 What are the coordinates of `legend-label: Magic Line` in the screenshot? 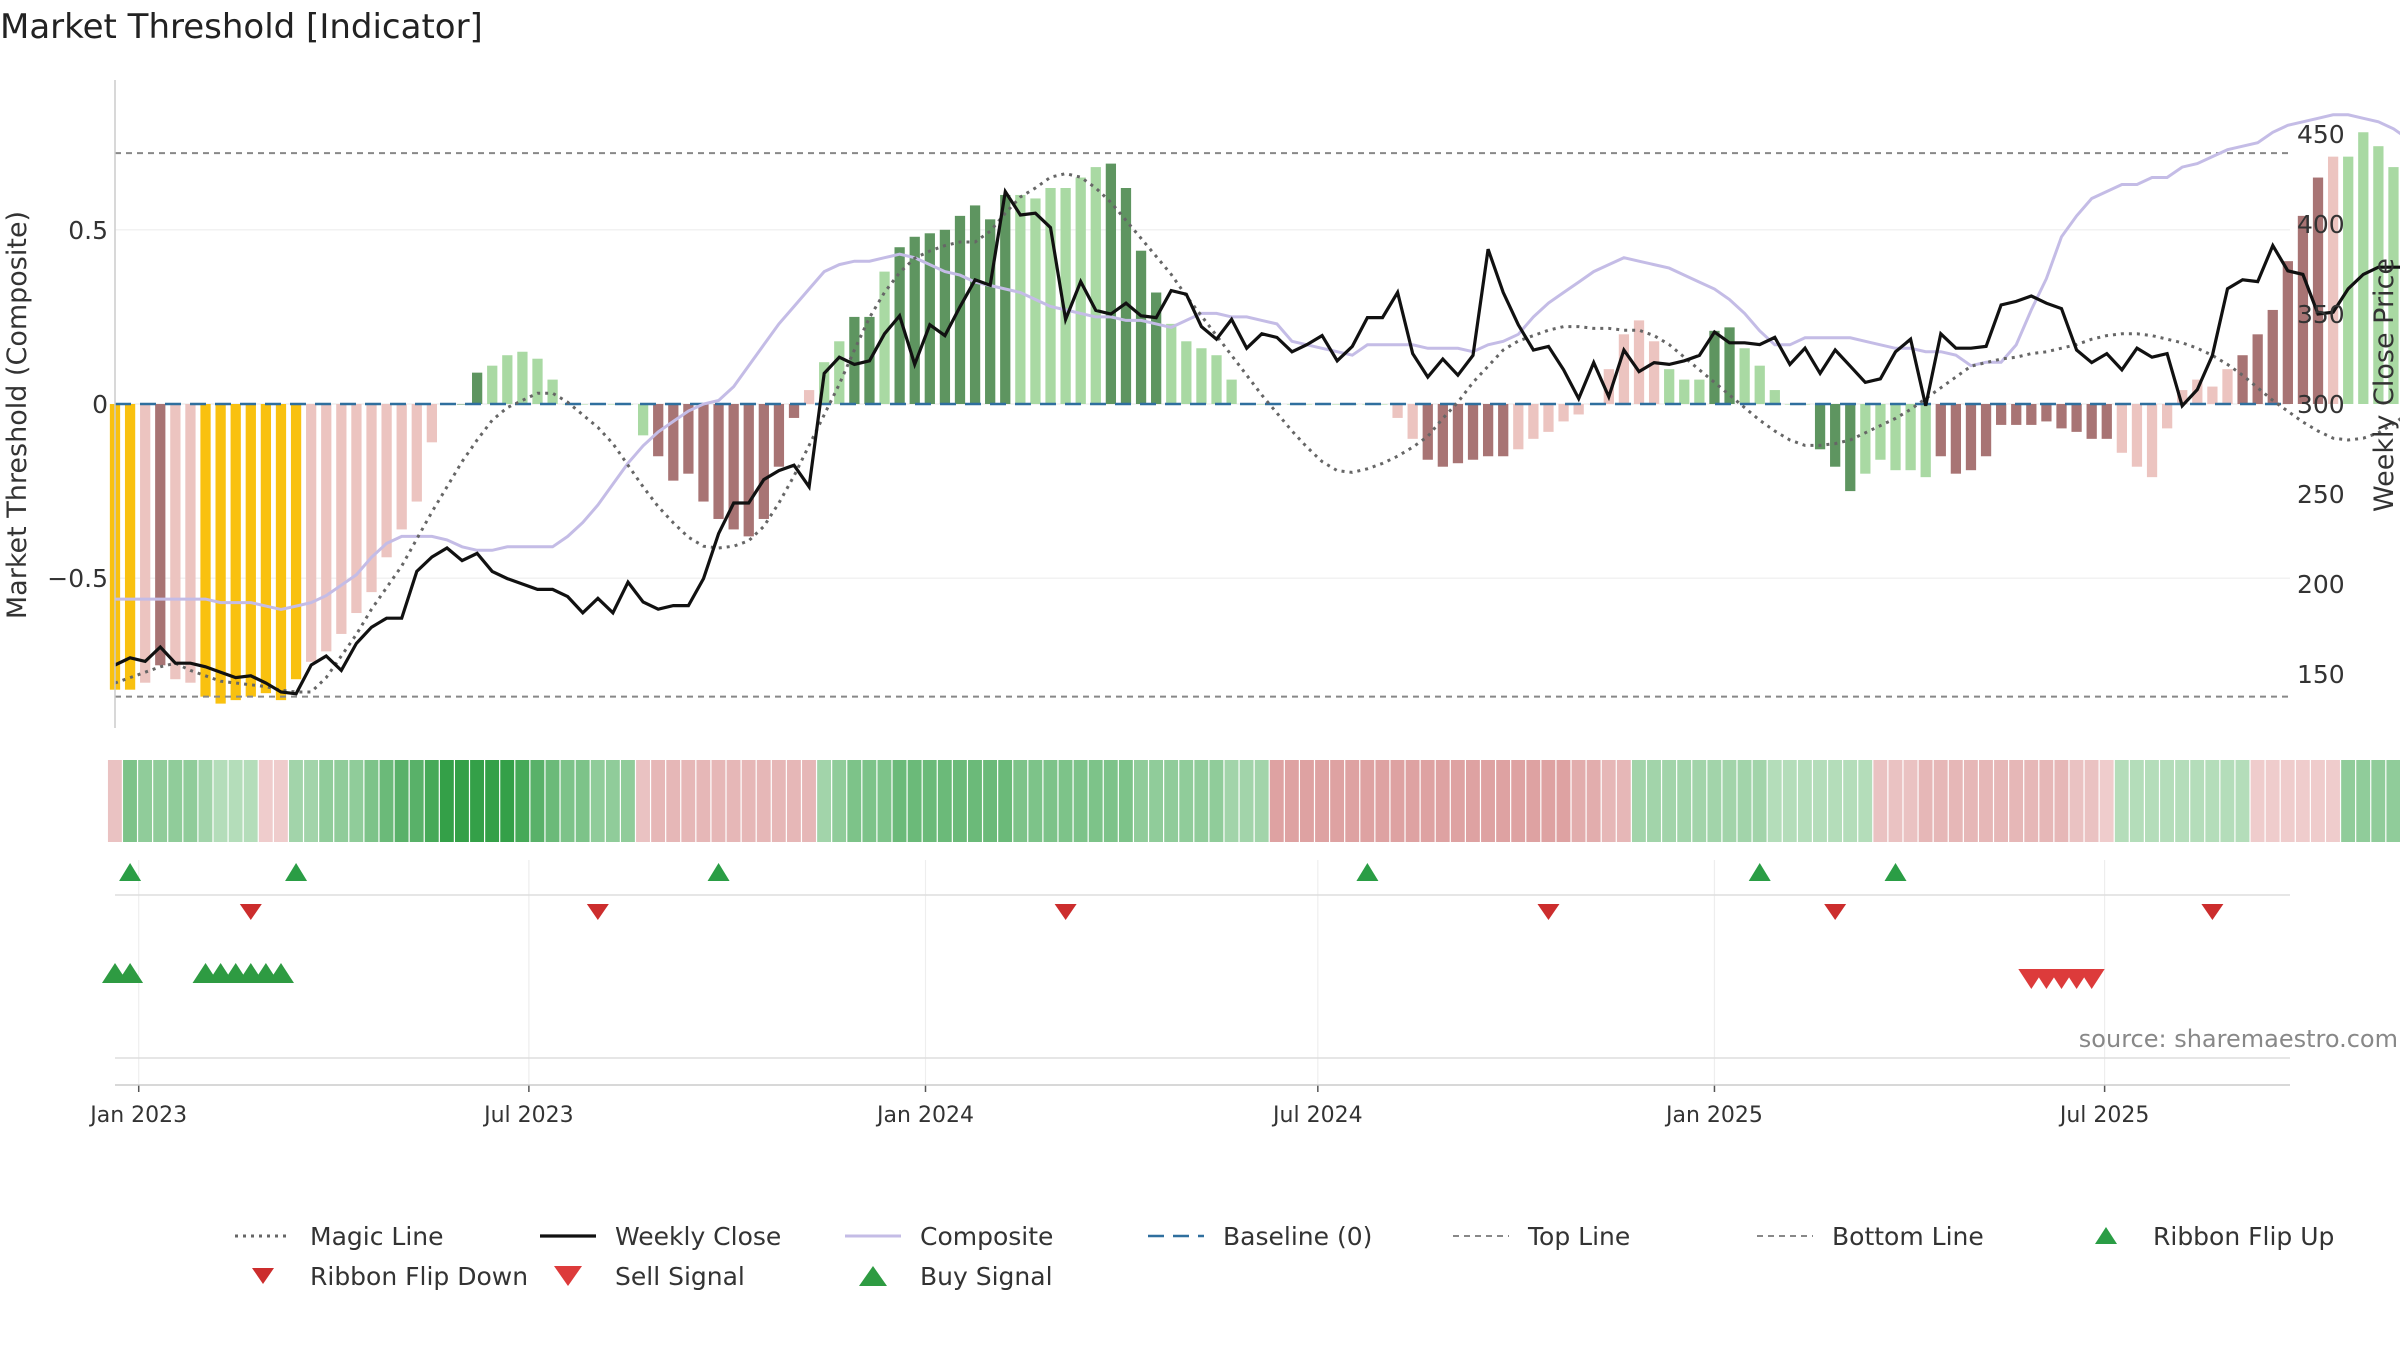 It's located at (377, 1236).